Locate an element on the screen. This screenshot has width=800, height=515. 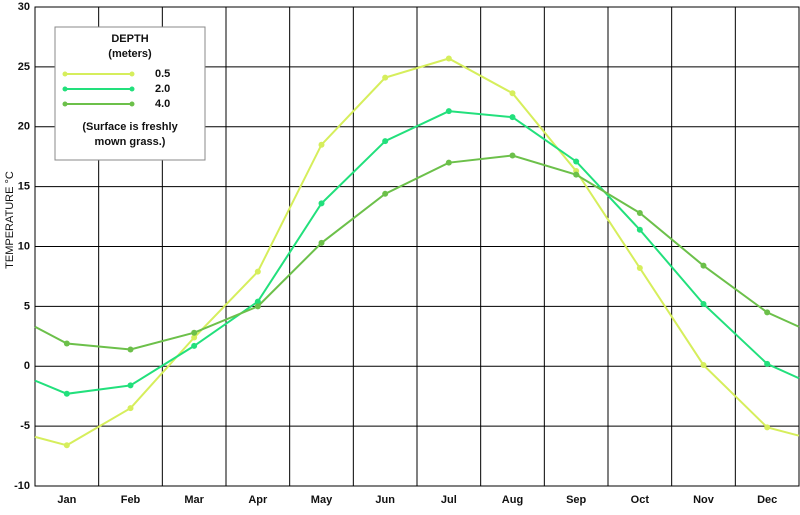
y-tick-label: 25 is located at coordinates (24, 67).